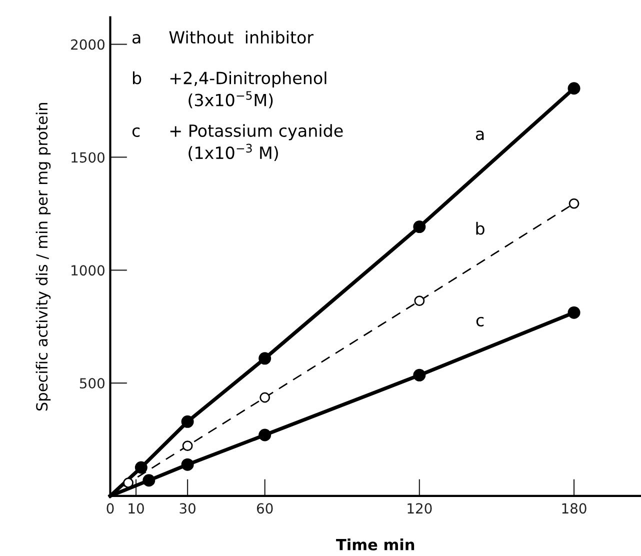 This screenshot has width=641, height=556. What do you see at coordinates (230, 99) in the screenshot?
I see `annotation: (3x10$^{−5}$M)` at bounding box center [230, 99].